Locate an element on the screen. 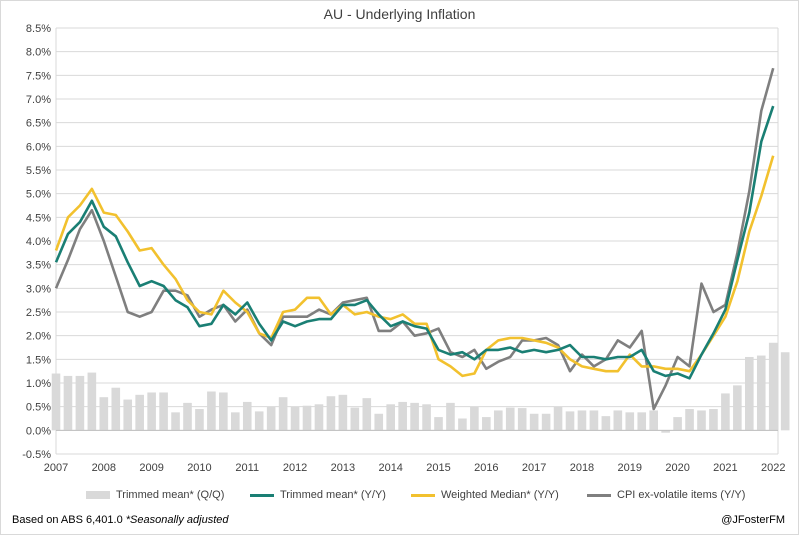  y-tick-label: 5.5% is located at coordinates (38, 171).